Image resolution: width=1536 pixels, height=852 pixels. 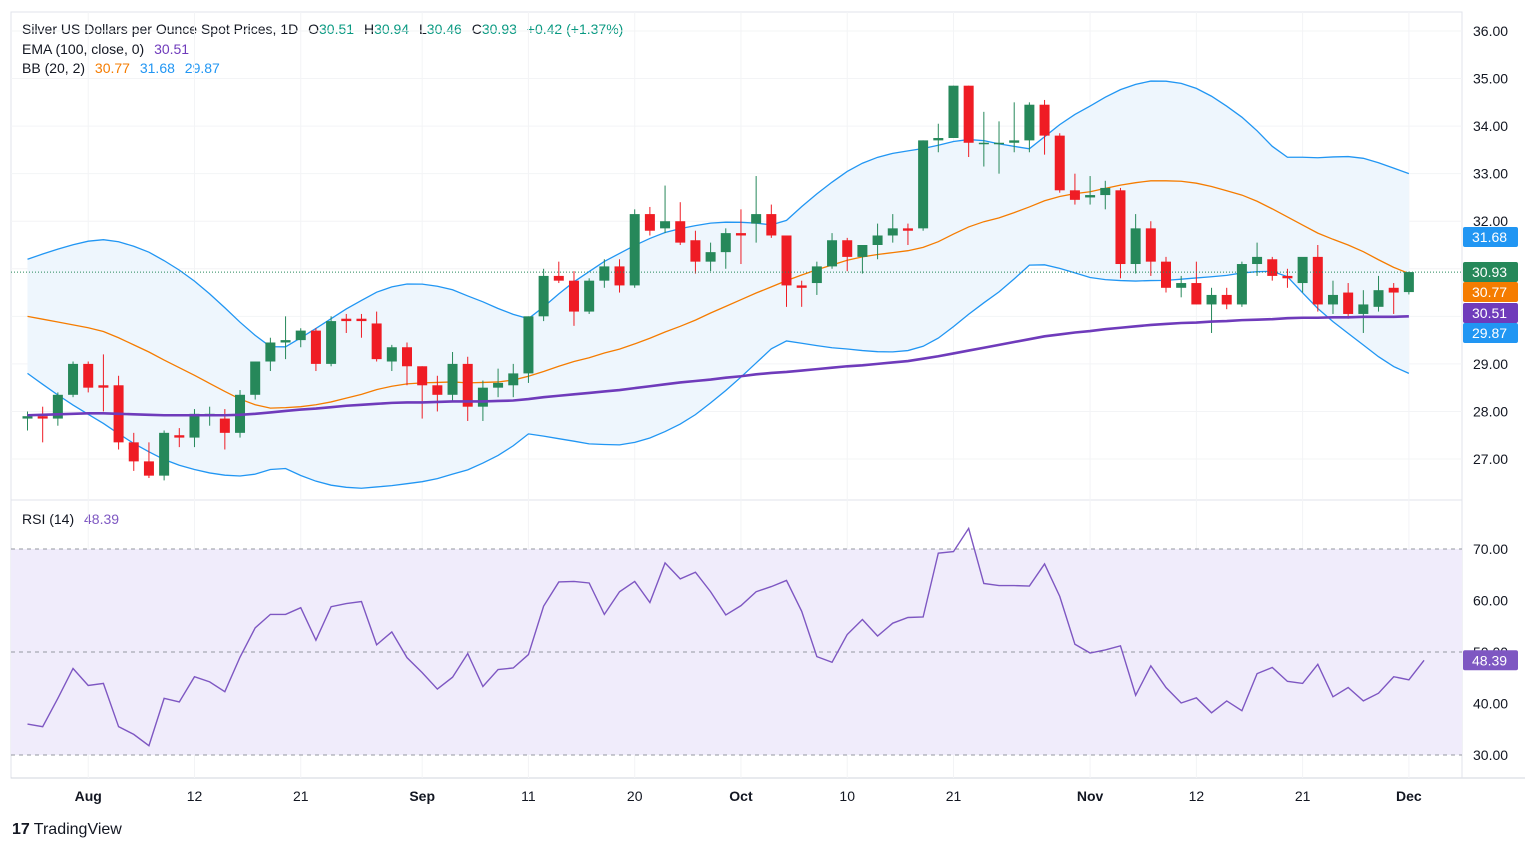 What do you see at coordinates (635, 796) in the screenshot?
I see `time-tick-label: 20` at bounding box center [635, 796].